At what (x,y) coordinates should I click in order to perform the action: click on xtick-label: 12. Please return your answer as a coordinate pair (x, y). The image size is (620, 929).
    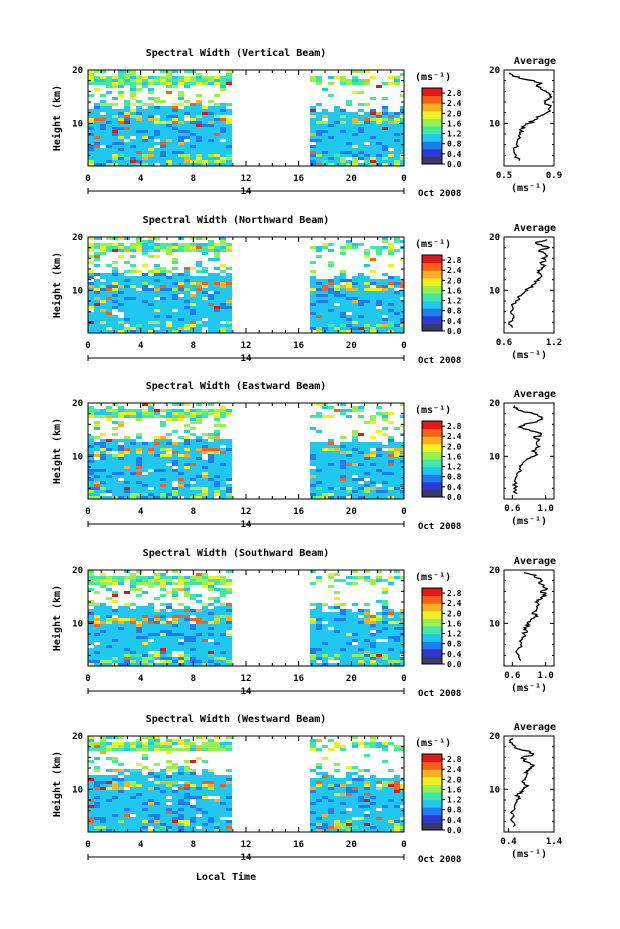
    Looking at the image, I should click on (246, 512).